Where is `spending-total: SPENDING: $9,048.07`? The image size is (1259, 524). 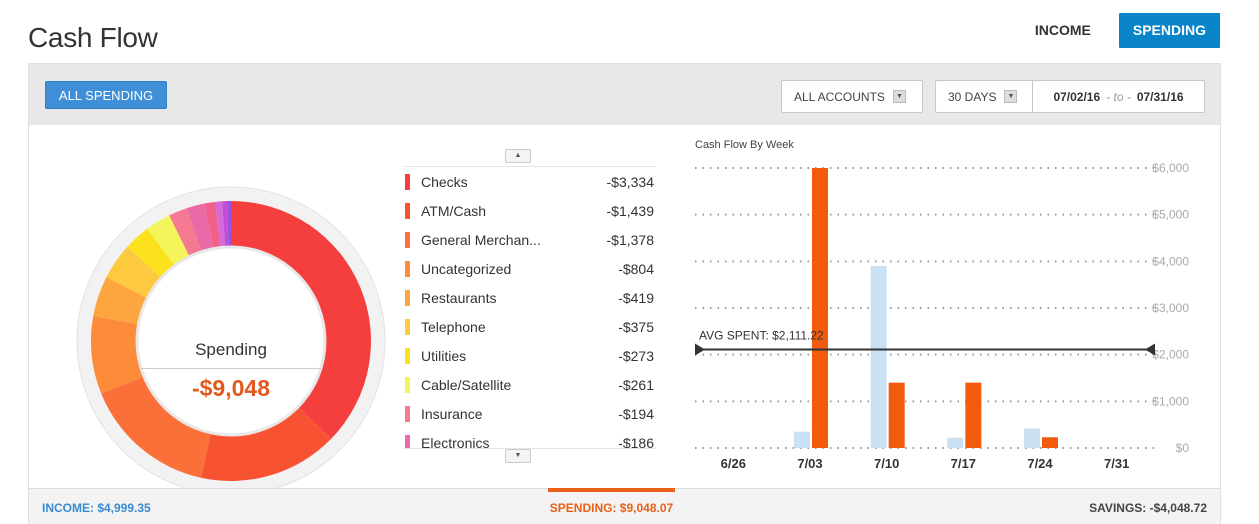
spending-total: SPENDING: $9,048.07 is located at coordinates (611, 506).